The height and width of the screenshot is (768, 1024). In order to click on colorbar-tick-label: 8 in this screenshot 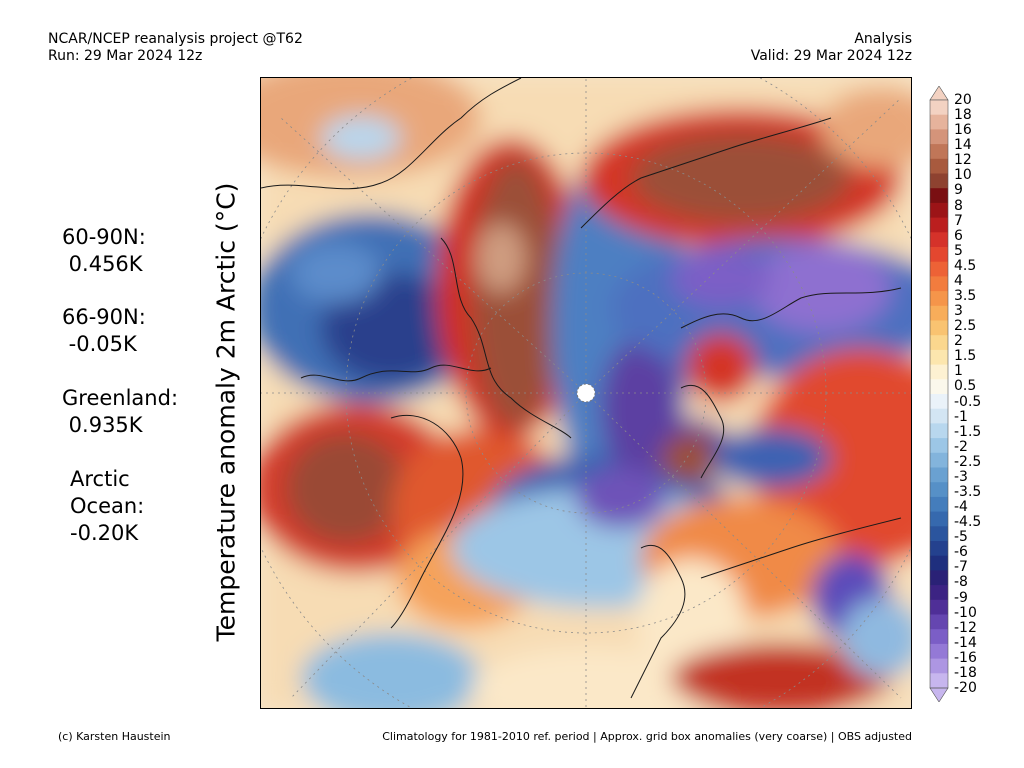, I will do `click(958, 205)`.